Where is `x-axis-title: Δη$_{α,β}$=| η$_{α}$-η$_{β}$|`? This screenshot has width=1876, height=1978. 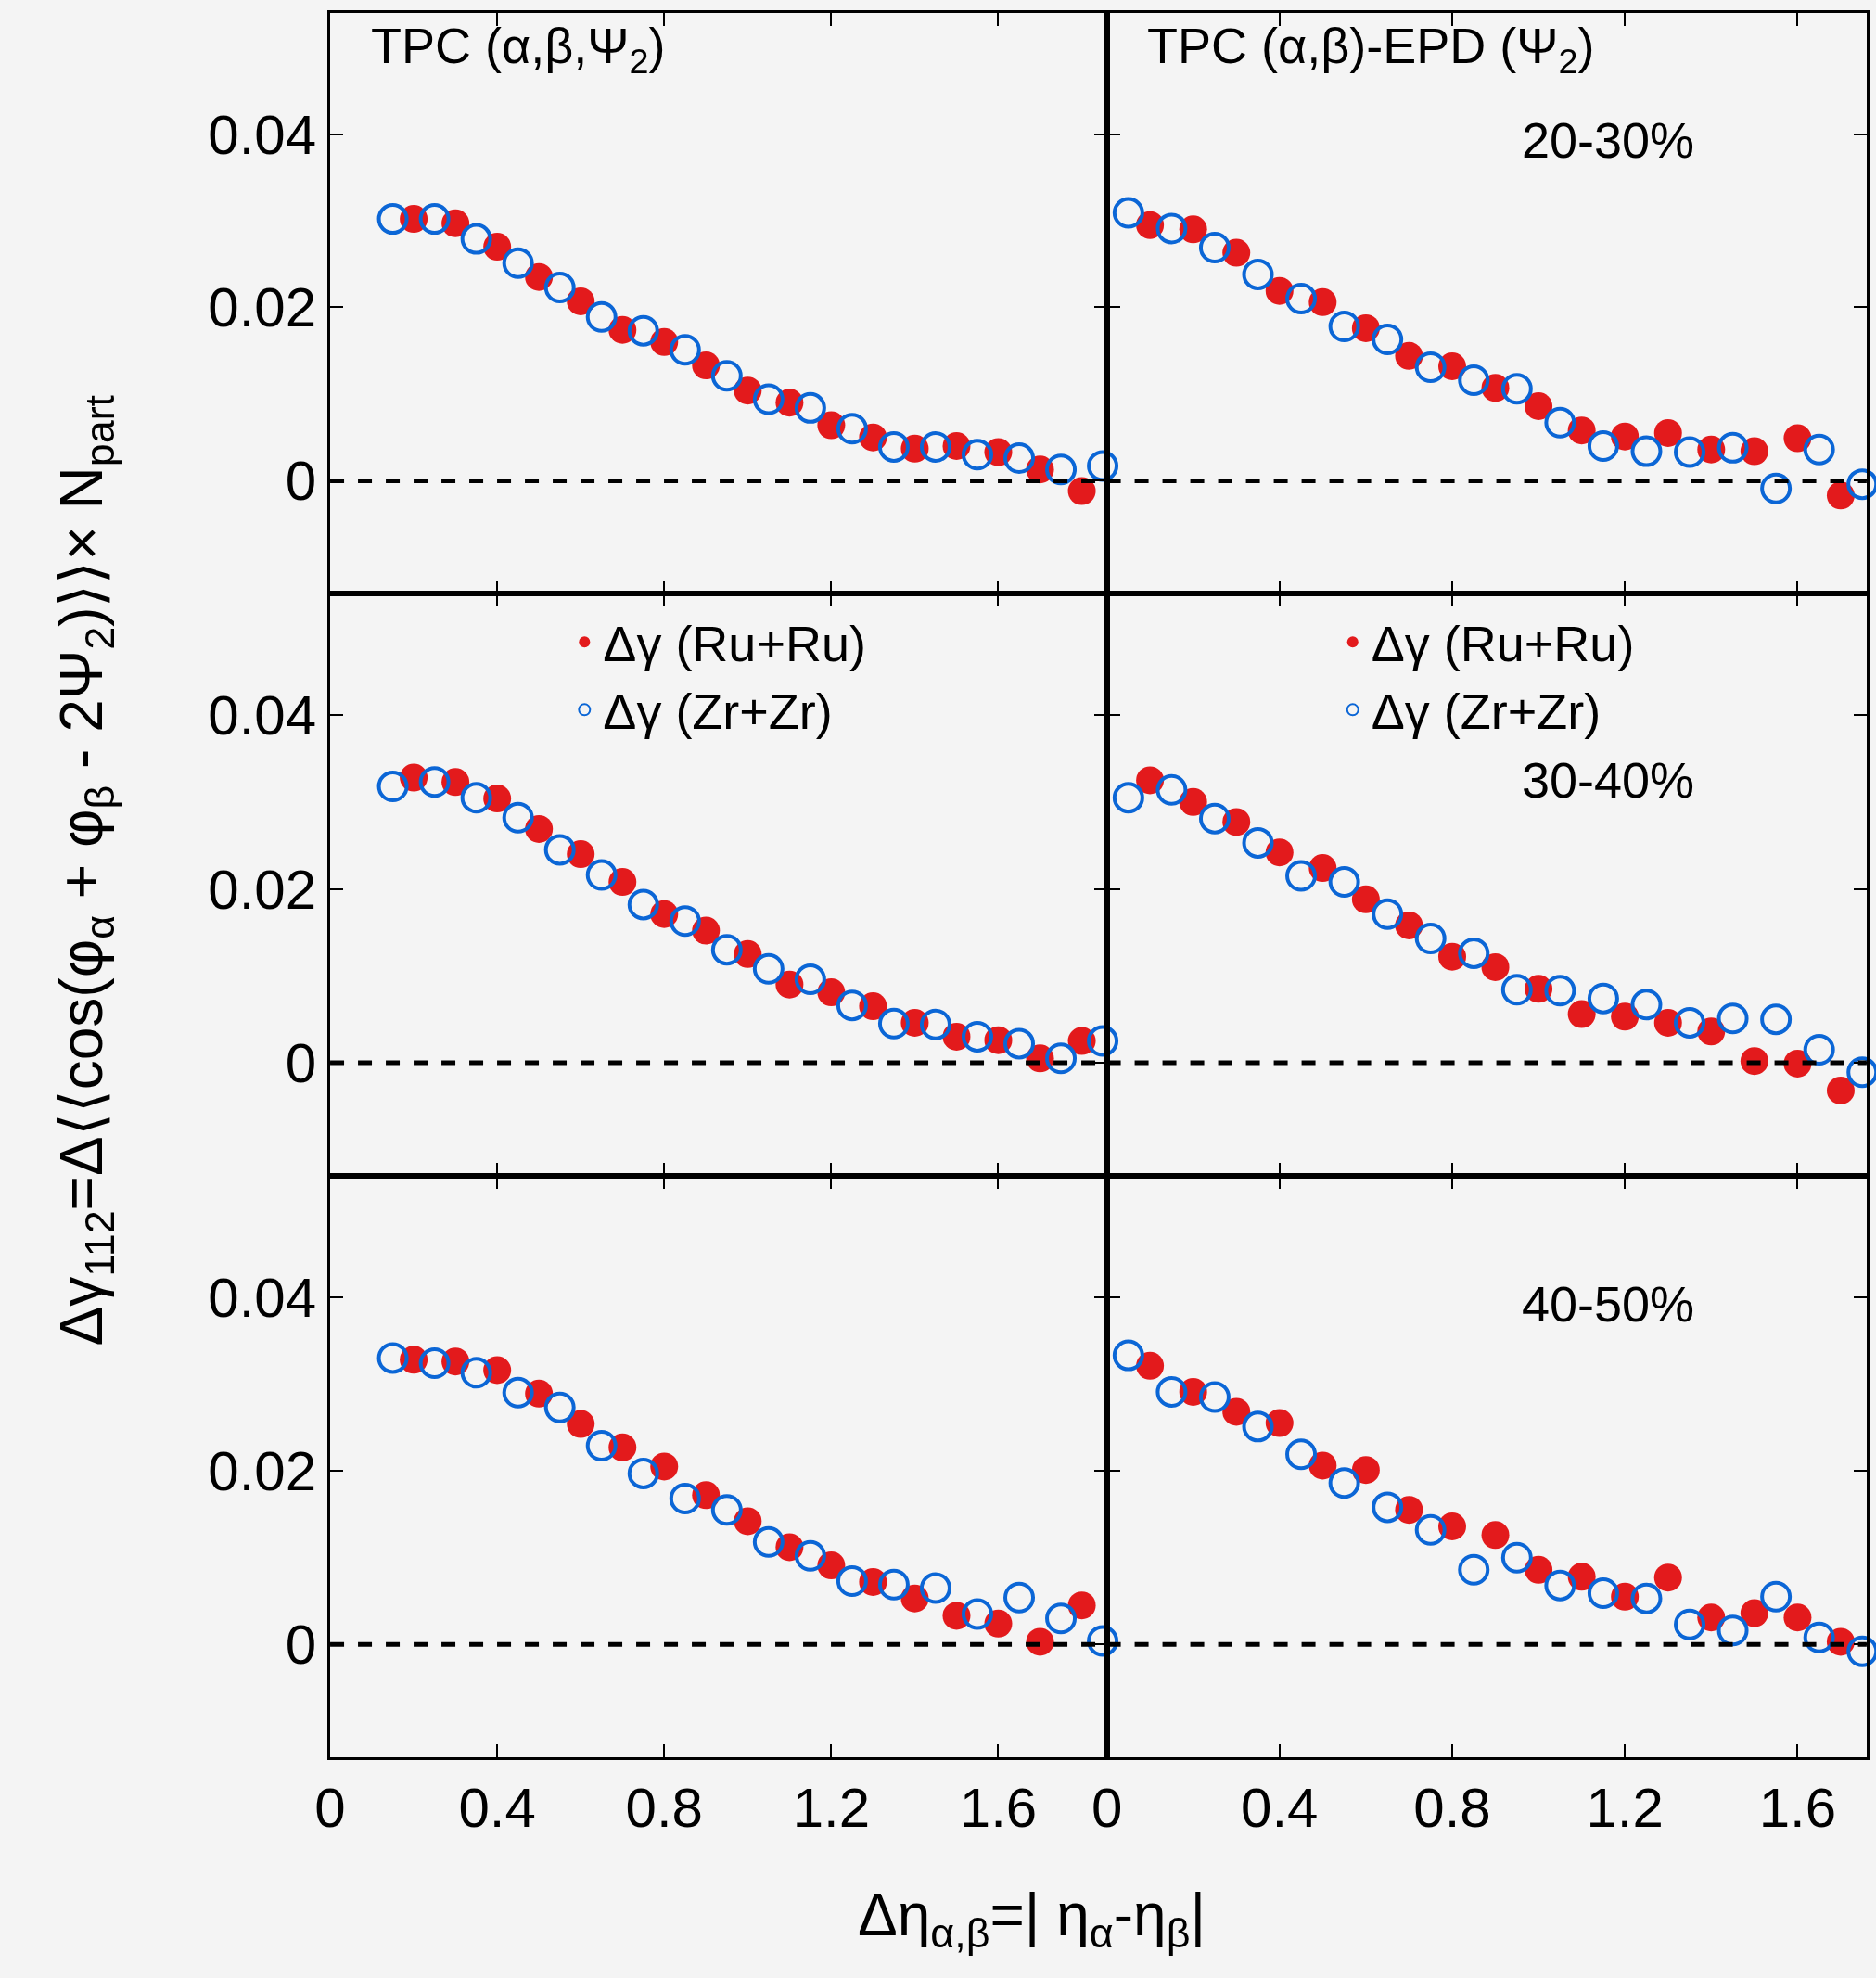
x-axis-title: Δη$_{α,β}$=| η$_{α}$-η$_{β}$| is located at coordinates (1032, 1920).